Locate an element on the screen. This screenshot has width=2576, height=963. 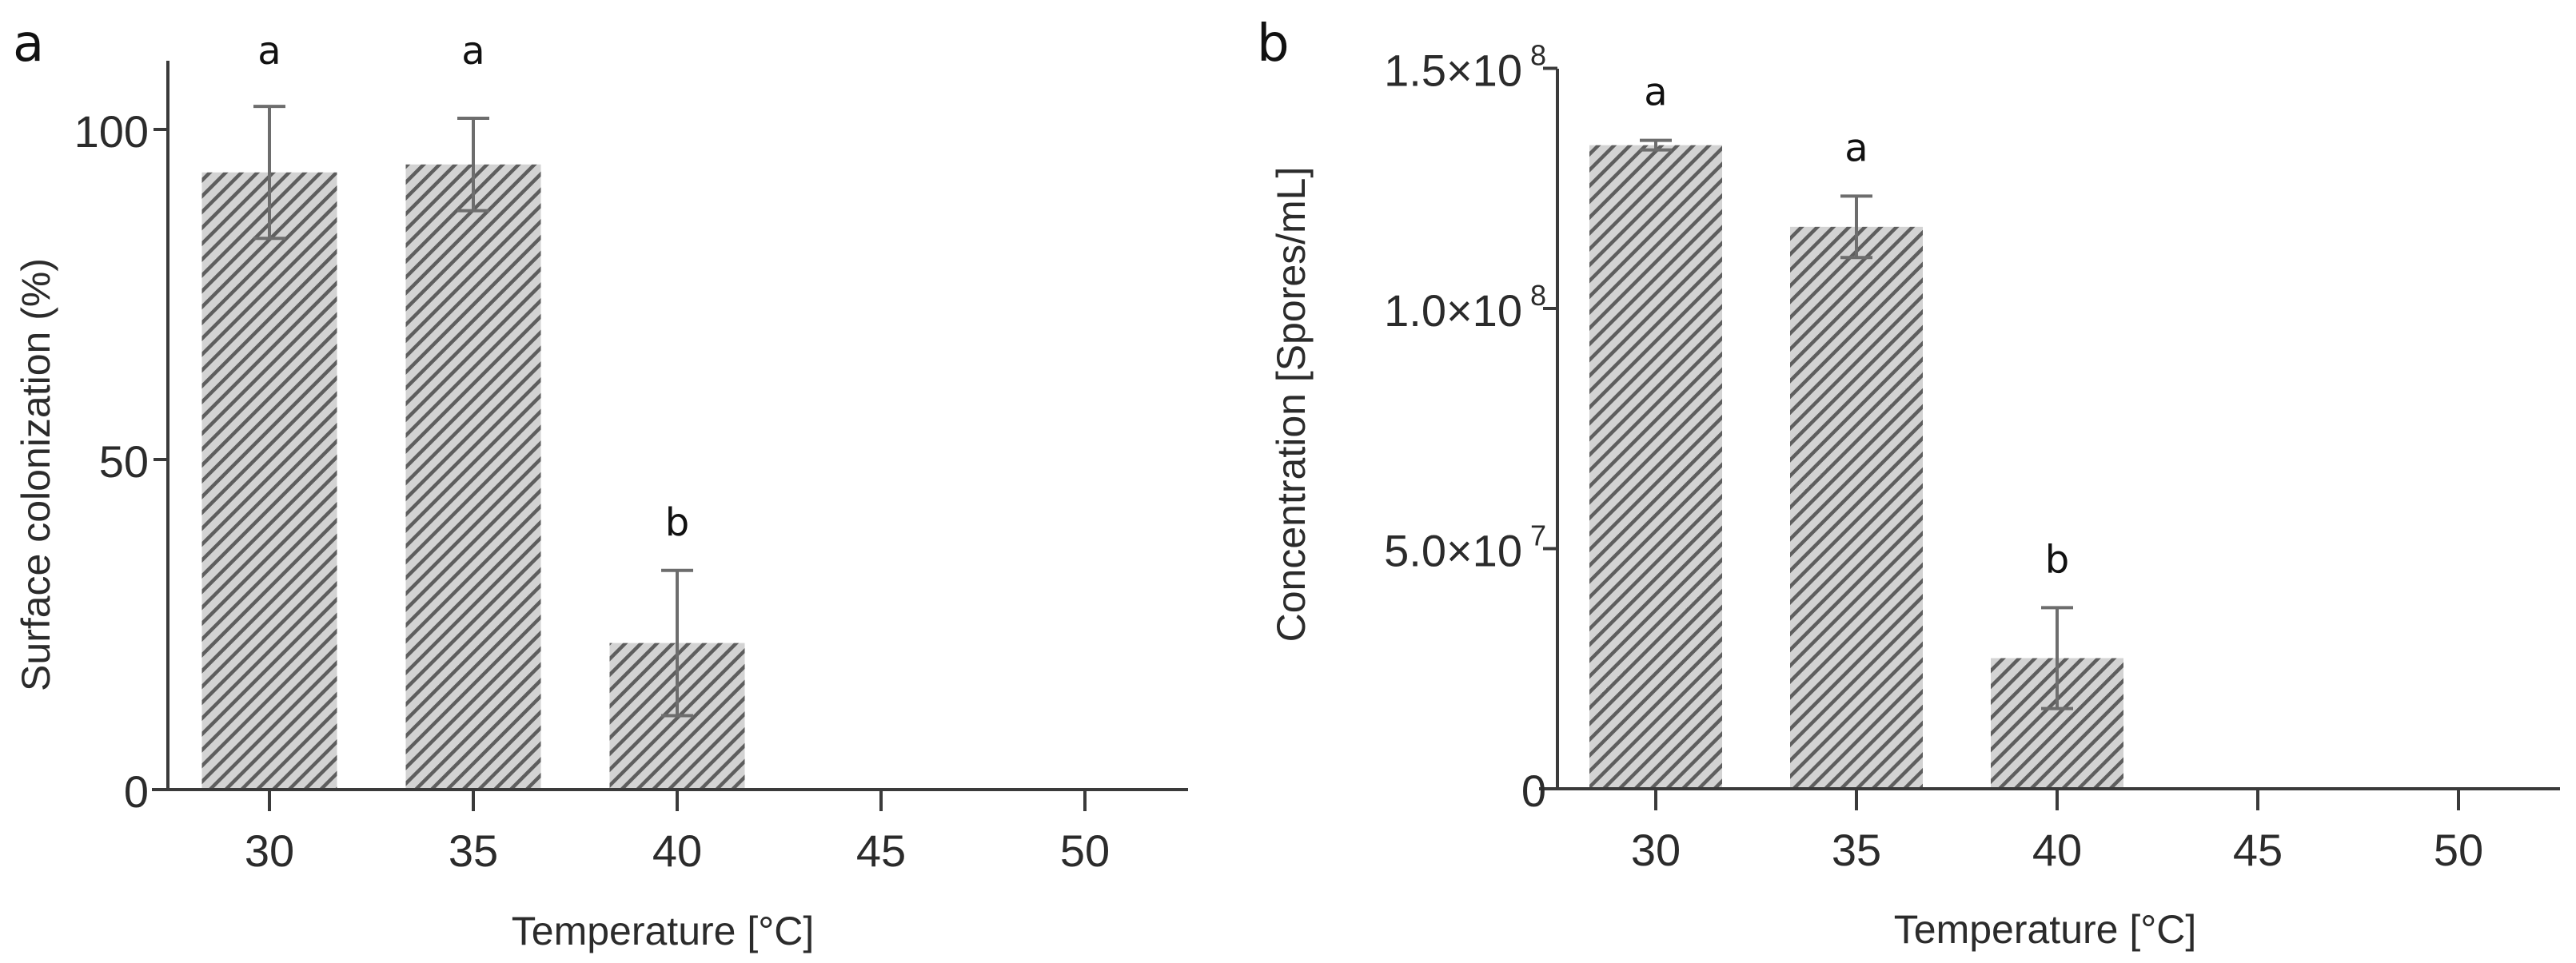
x-axis-title-a: Temperature [°C] is located at coordinates (663, 931).